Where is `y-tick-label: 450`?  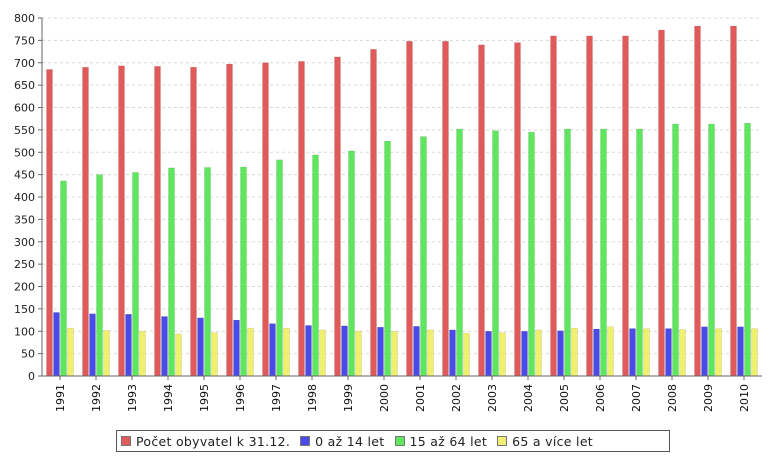 y-tick-label: 450 is located at coordinates (24, 175).